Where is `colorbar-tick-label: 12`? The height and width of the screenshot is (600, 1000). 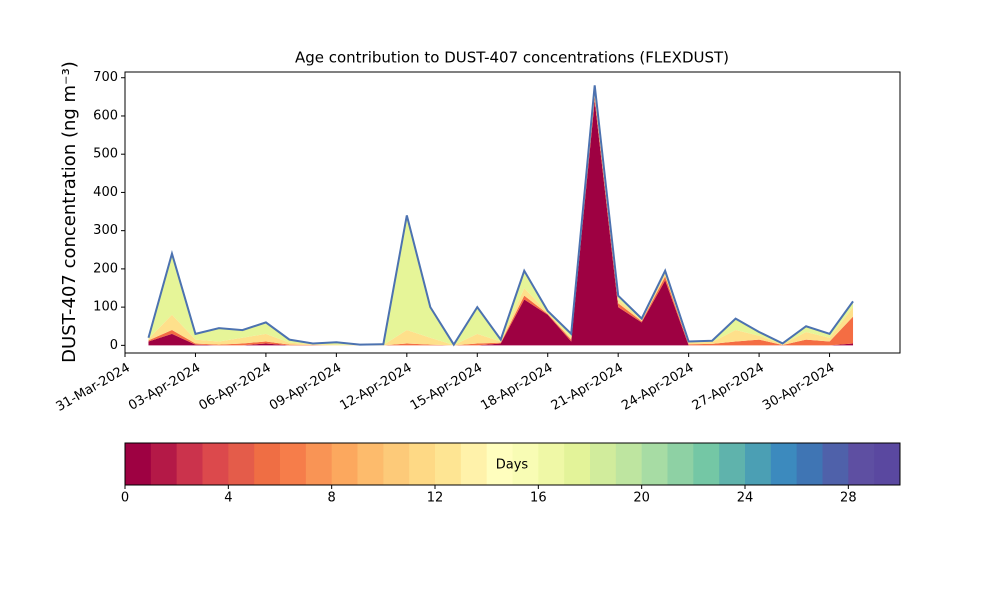
colorbar-tick-label: 12 is located at coordinates (435, 498).